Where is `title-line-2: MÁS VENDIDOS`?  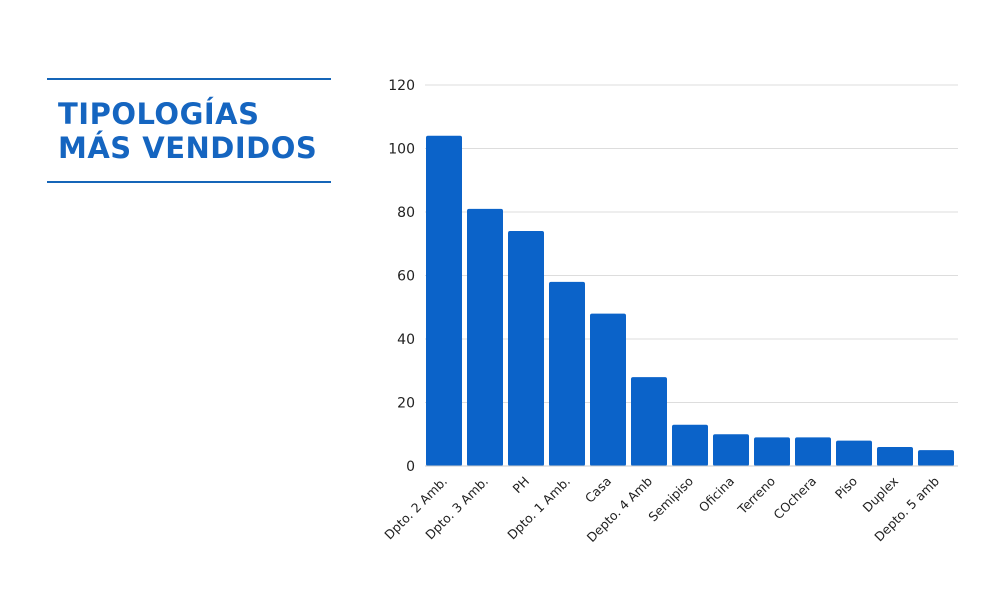 title-line-2: MÁS VENDIDOS is located at coordinates (188, 148).